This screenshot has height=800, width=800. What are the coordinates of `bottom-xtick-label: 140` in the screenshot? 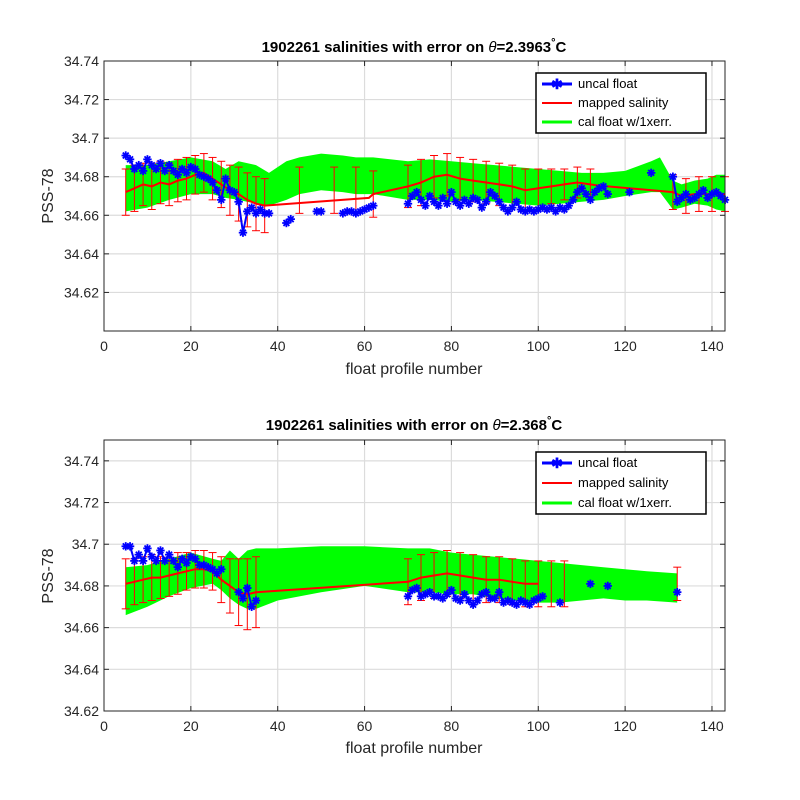 It's located at (712, 726).